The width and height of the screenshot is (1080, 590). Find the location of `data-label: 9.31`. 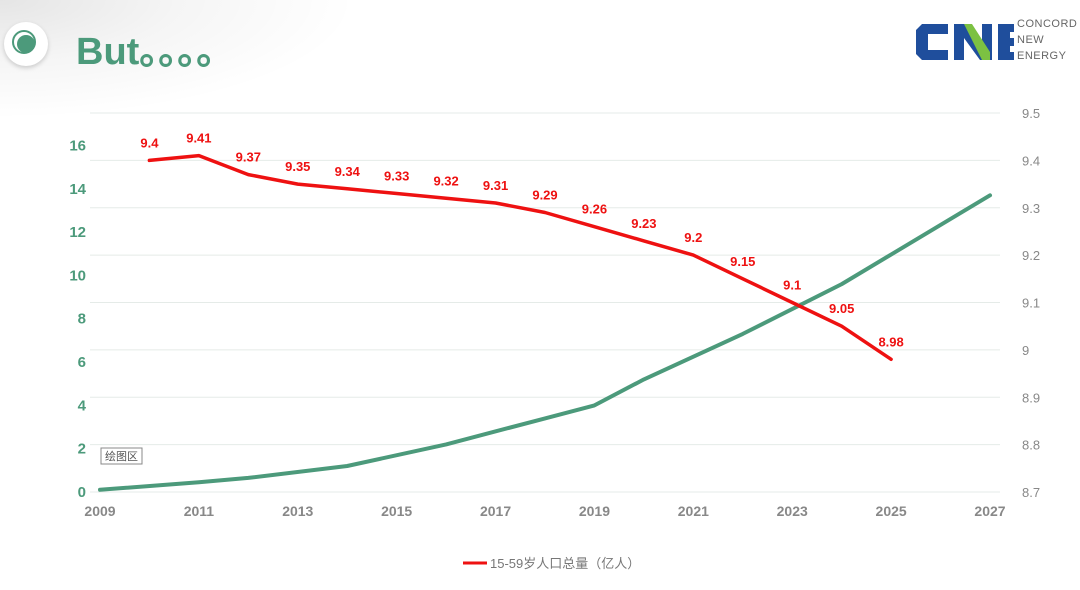

data-label: 9.31 is located at coordinates (495, 185).